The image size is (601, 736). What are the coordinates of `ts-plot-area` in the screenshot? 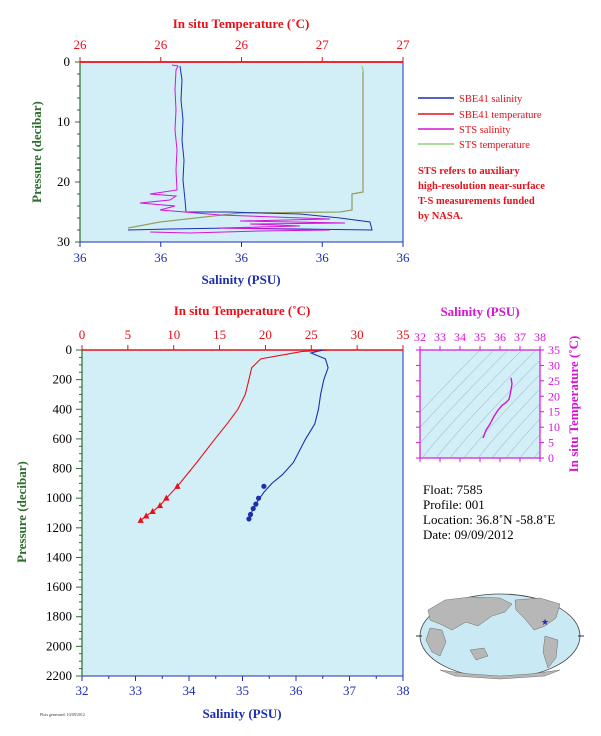 It's located at (480, 404).